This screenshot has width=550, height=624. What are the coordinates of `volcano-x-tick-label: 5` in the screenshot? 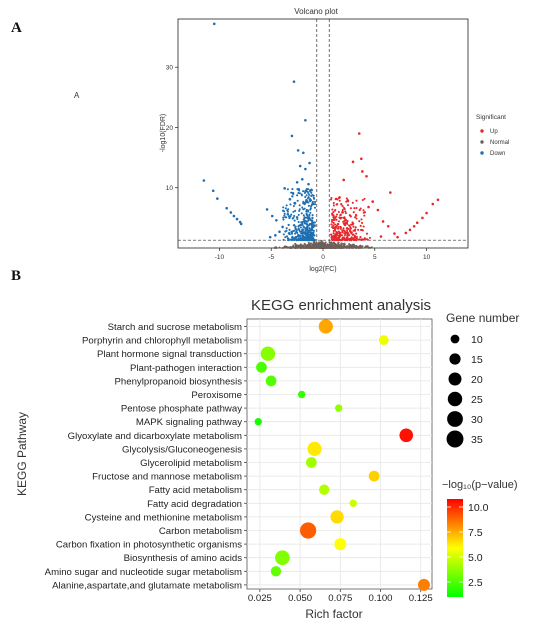 It's located at (375, 257).